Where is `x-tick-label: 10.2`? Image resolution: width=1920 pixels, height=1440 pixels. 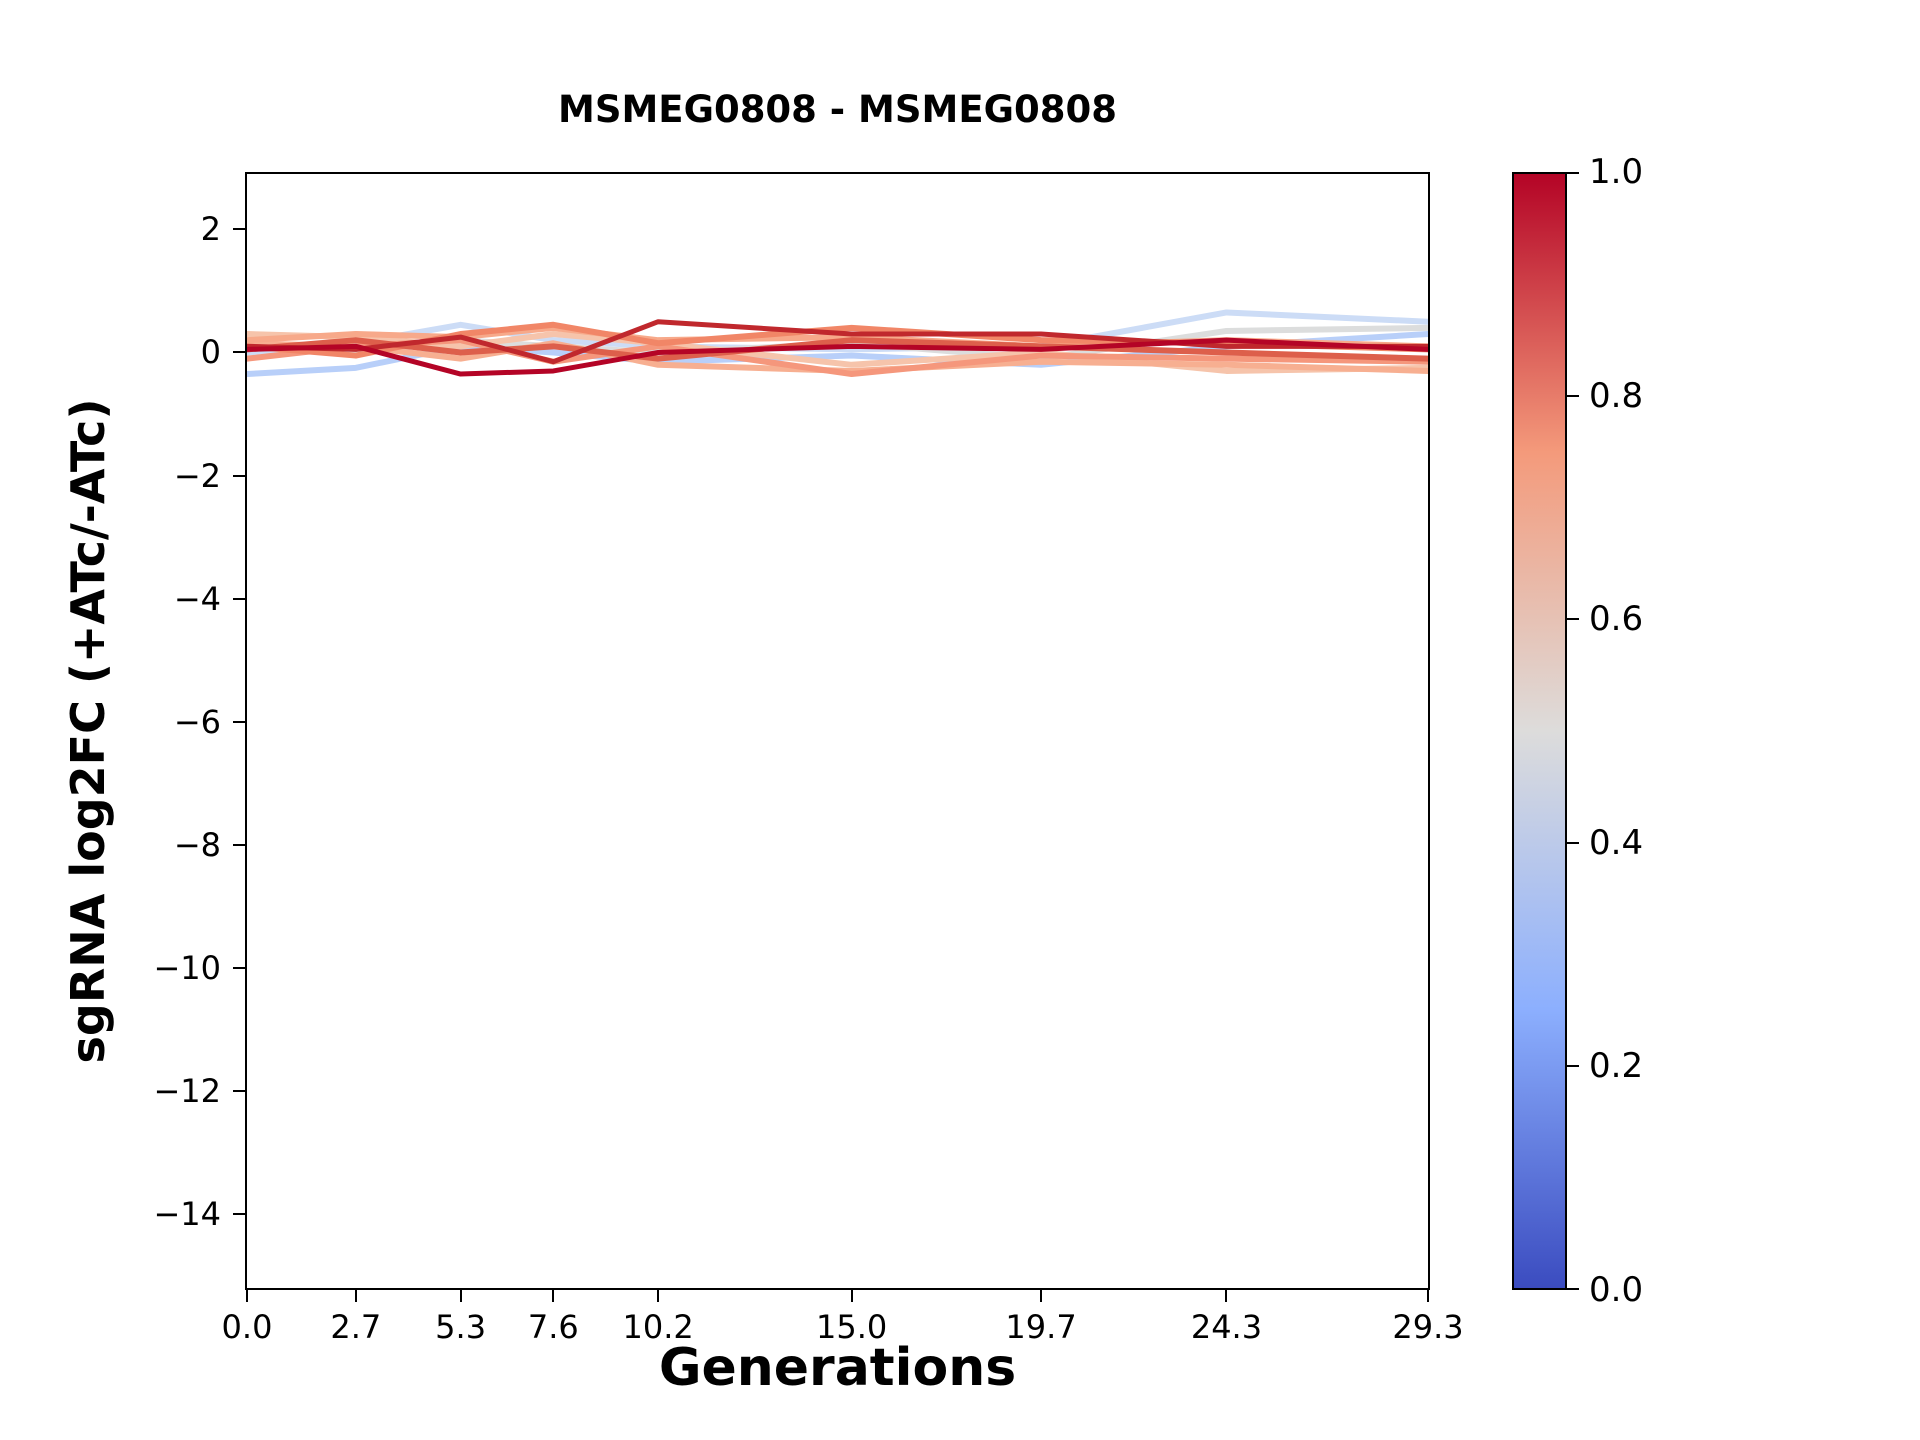
x-tick-label: 10.2 is located at coordinates (658, 1327).